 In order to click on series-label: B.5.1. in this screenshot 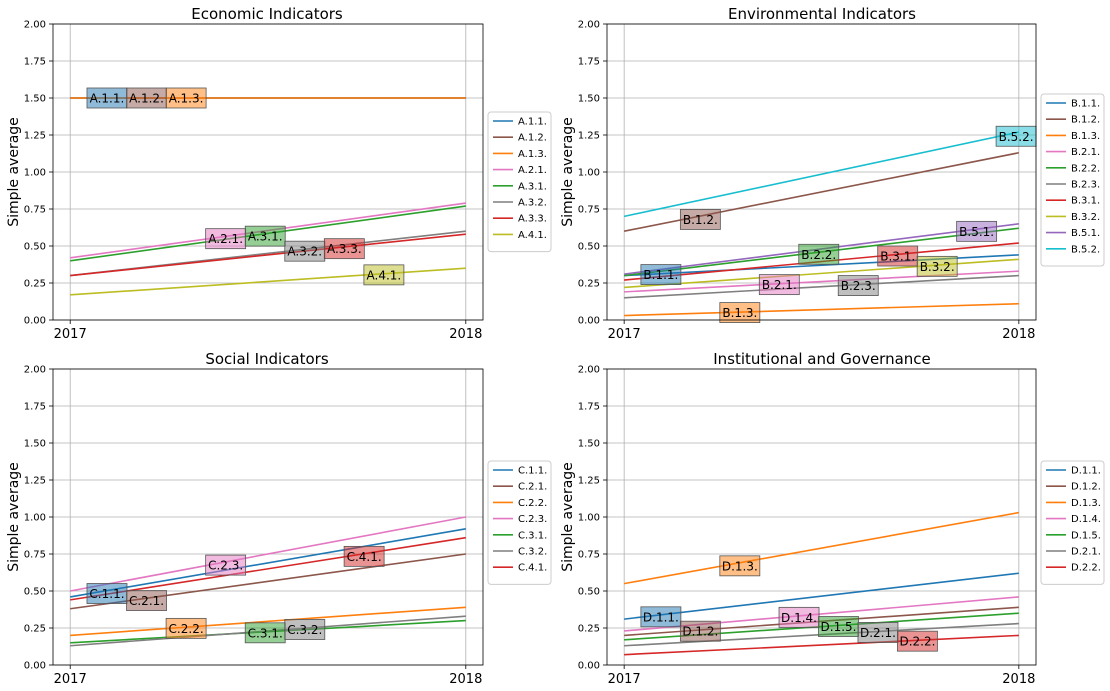, I will do `click(976, 232)`.